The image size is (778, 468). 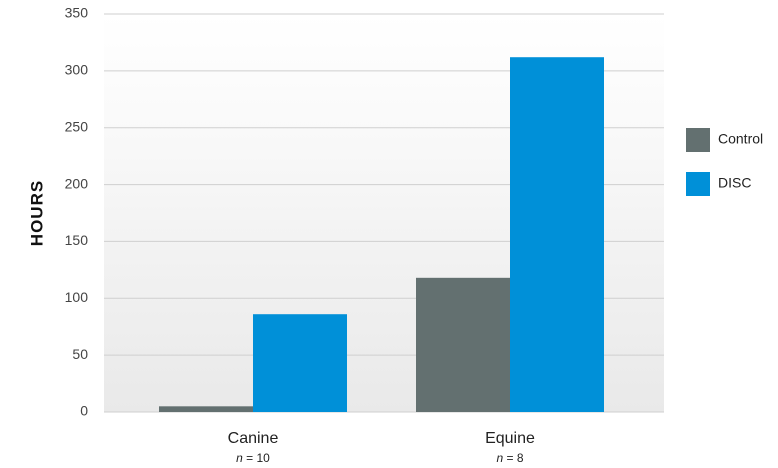 What do you see at coordinates (253, 438) in the screenshot?
I see `category-label: Canine` at bounding box center [253, 438].